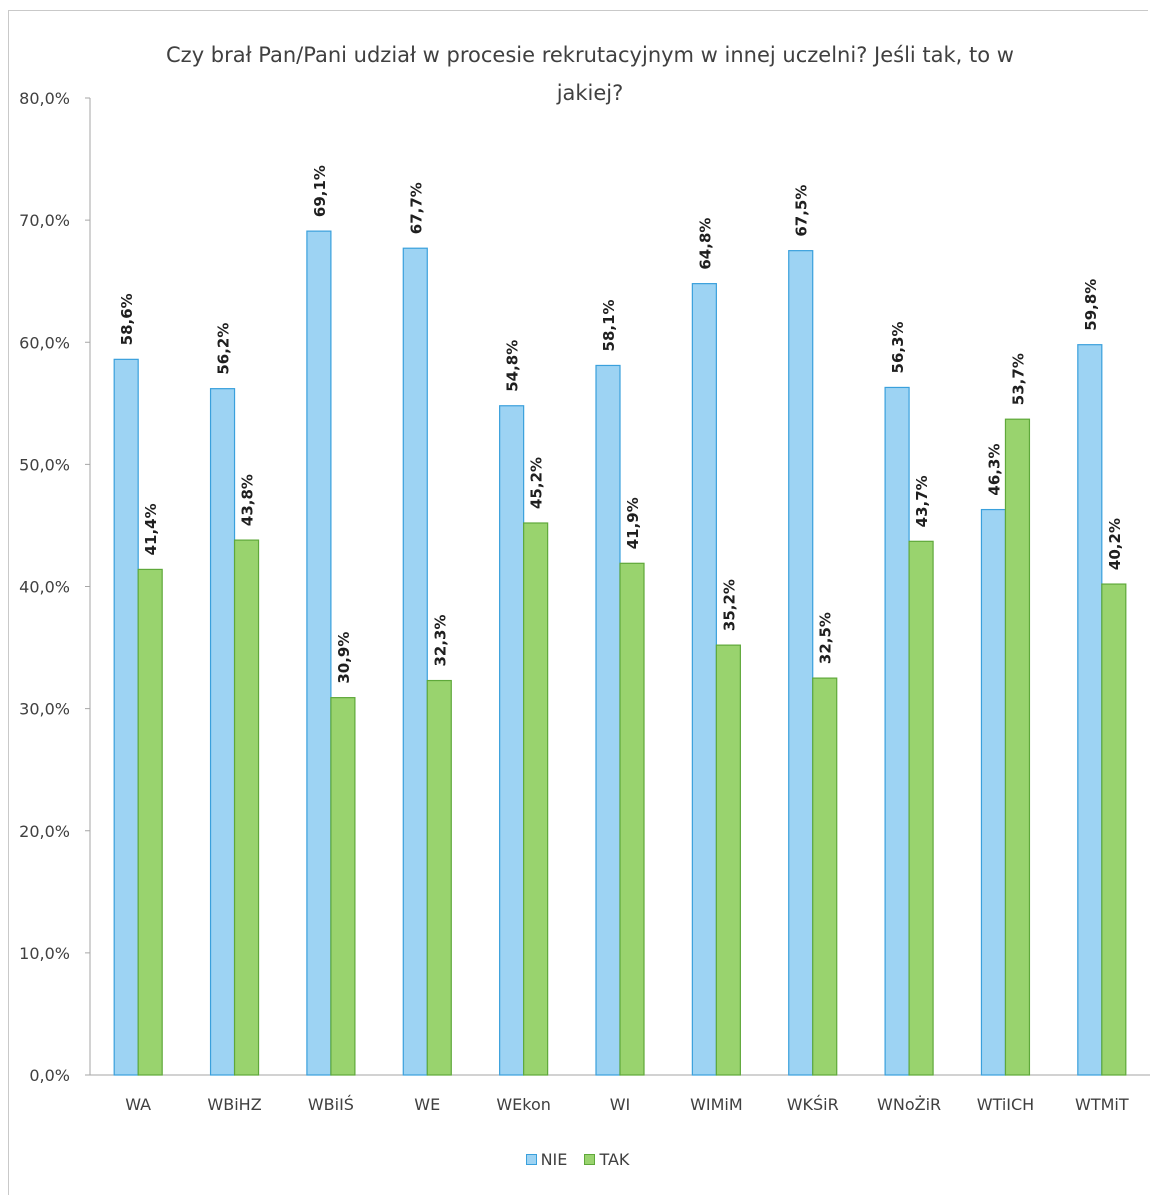 This screenshot has height=1200, width=1155. I want to click on x-tick-label: WNoŻiR, so click(909, 1104).